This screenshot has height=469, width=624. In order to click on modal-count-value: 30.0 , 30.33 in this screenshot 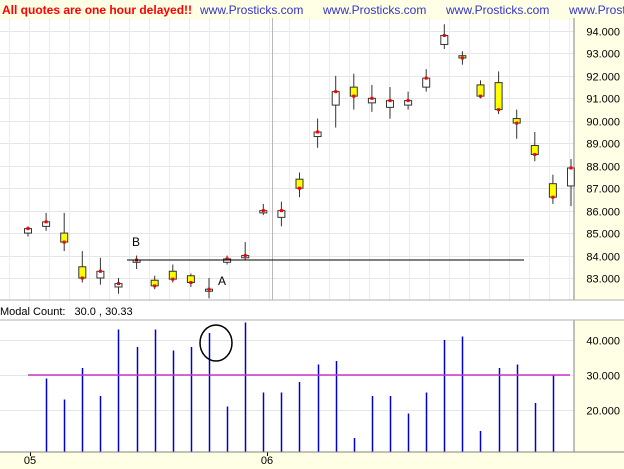, I will do `click(104, 312)`.